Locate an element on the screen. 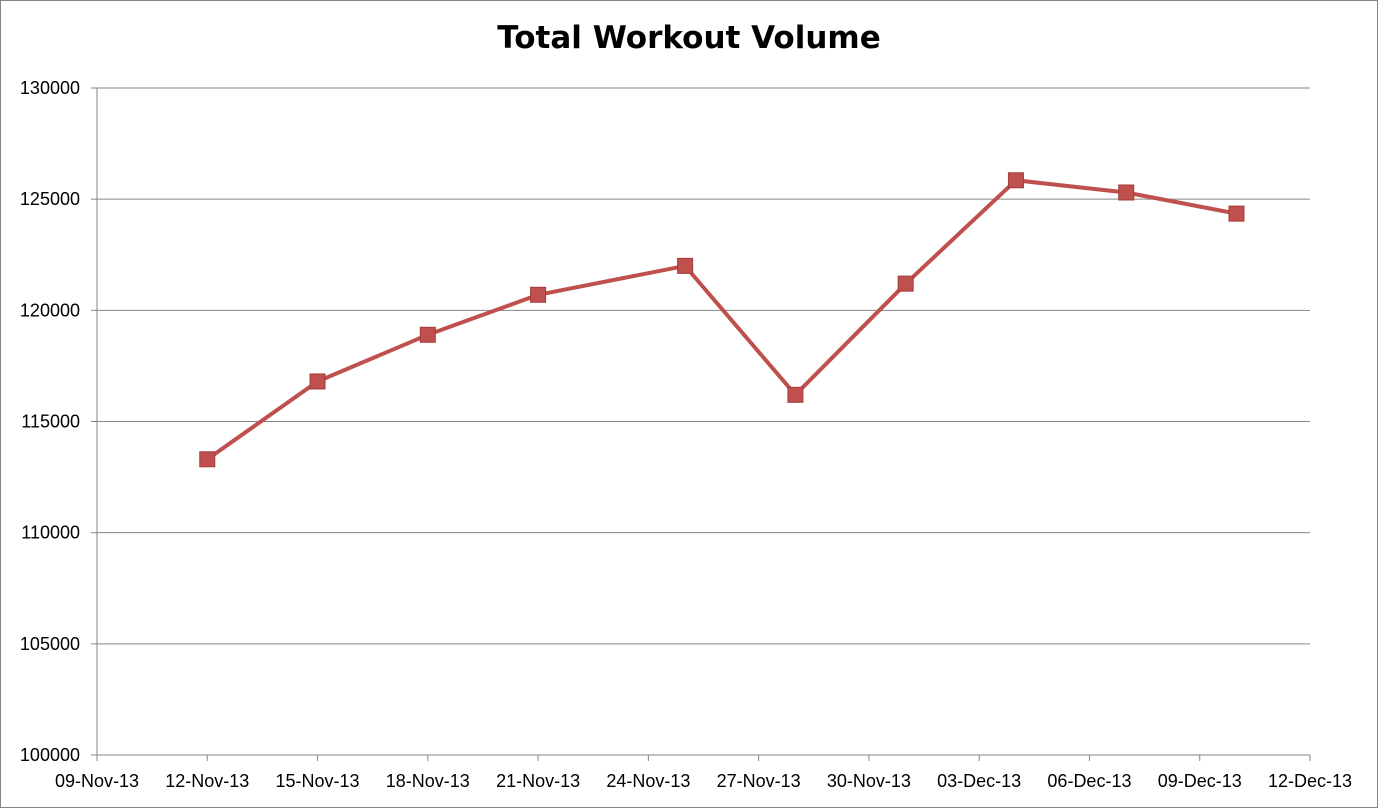  y-tick-label: 110000 is located at coordinates (50, 533).